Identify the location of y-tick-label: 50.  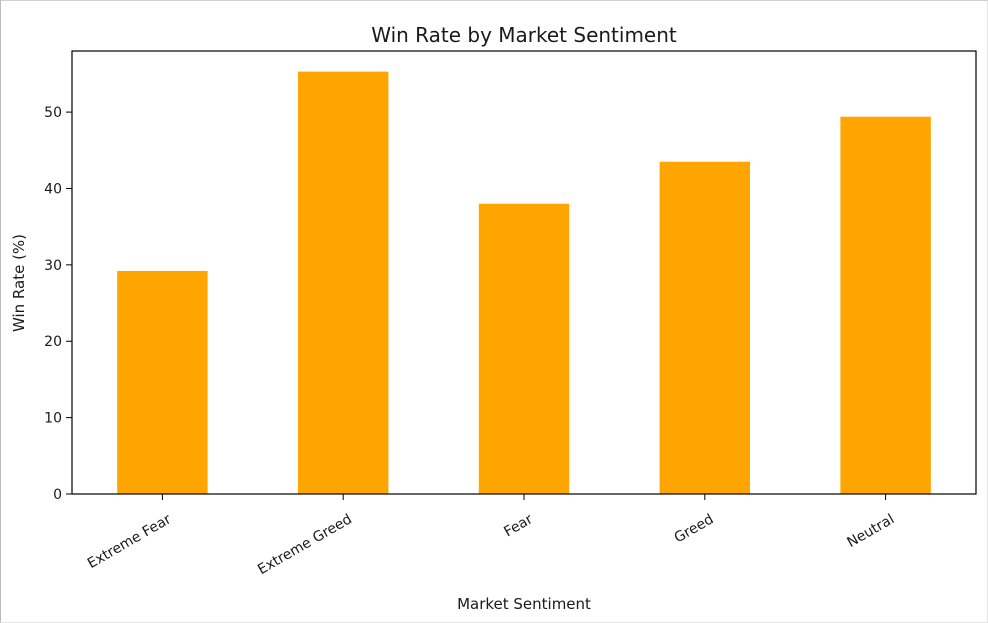
(53, 113).